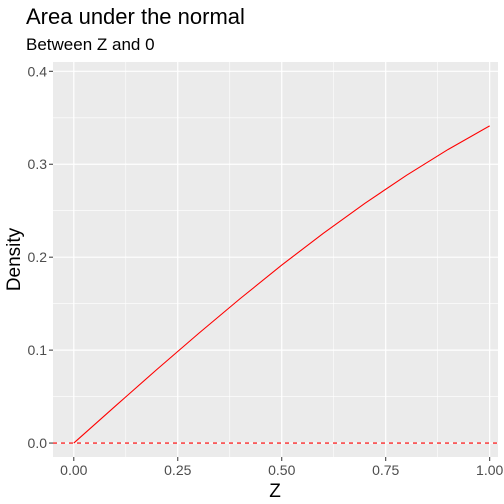 The height and width of the screenshot is (504, 504). I want to click on y-tick-label: 0.1, so click(38, 350).